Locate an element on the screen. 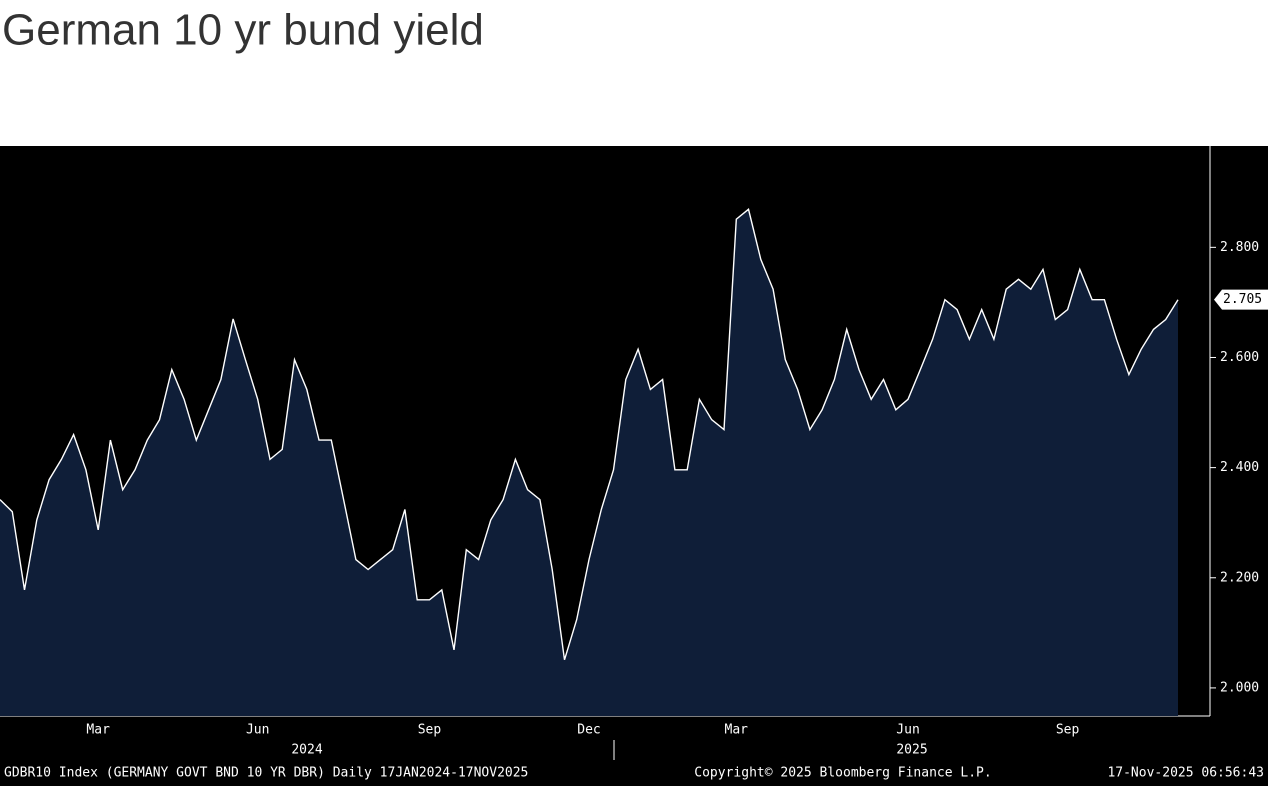 The width and height of the screenshot is (1268, 786). x-group-label: 2025 is located at coordinates (911, 750).